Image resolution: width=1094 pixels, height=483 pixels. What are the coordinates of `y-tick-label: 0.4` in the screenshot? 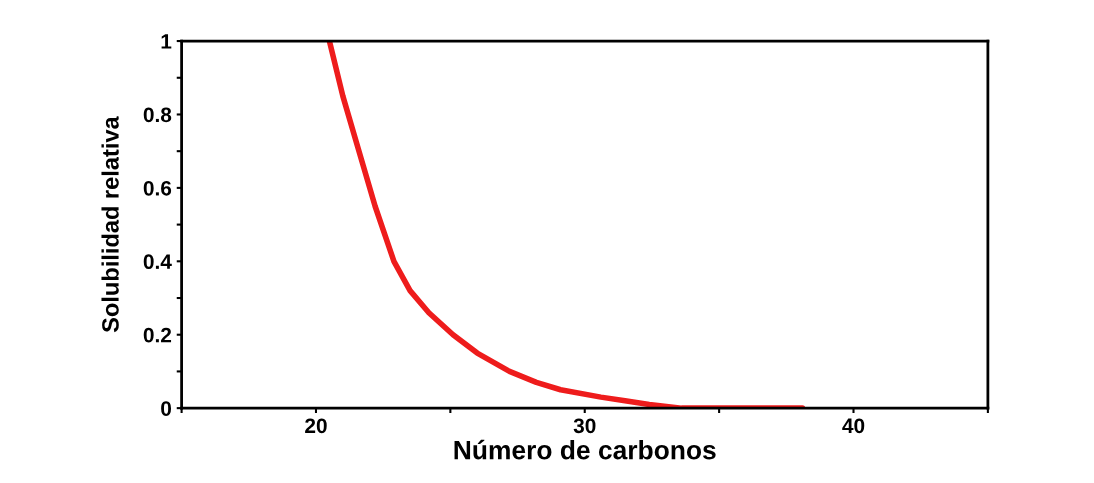 It's located at (157, 262).